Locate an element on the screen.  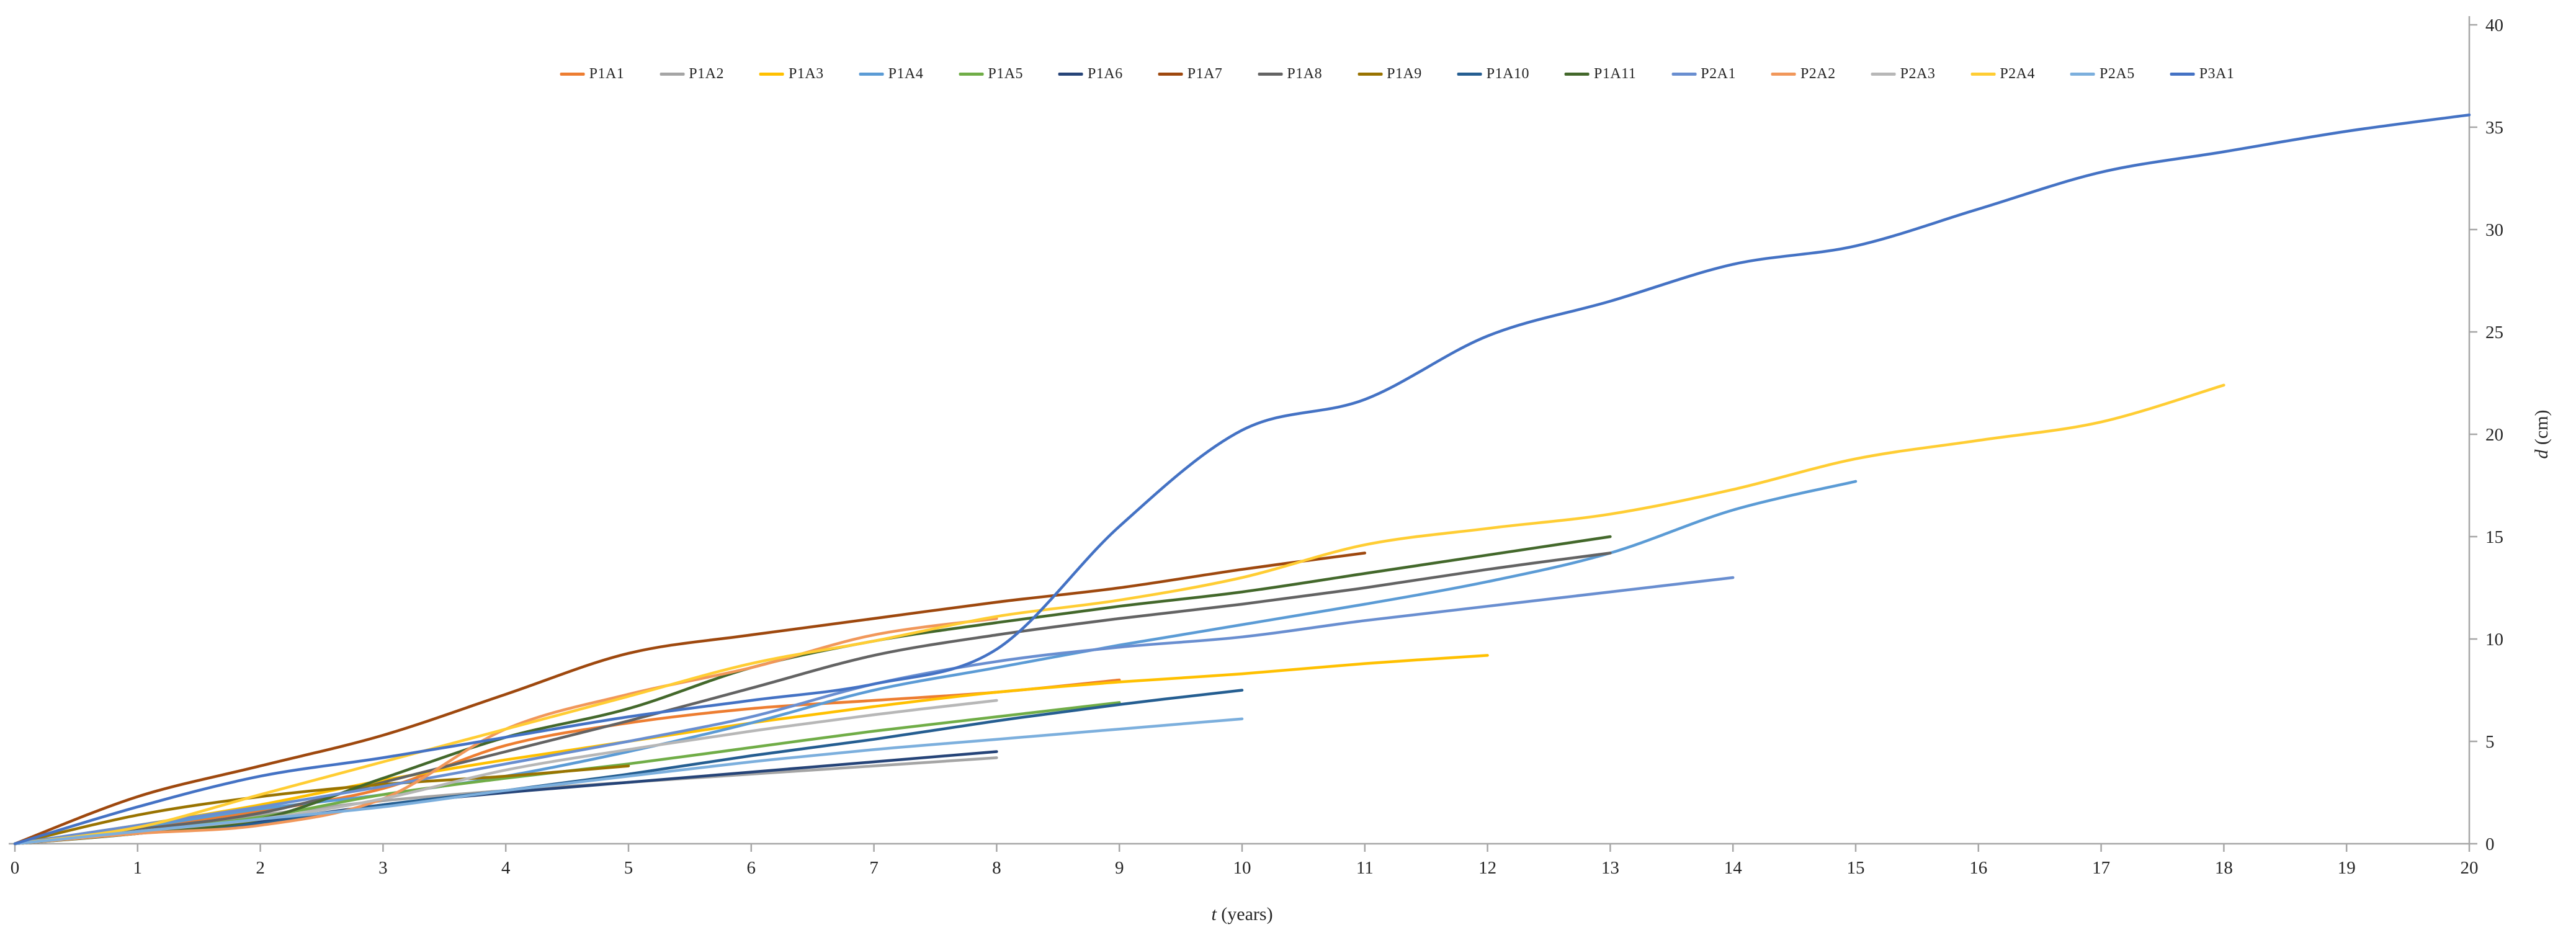
x-tick-label: 16 is located at coordinates (1978, 868).